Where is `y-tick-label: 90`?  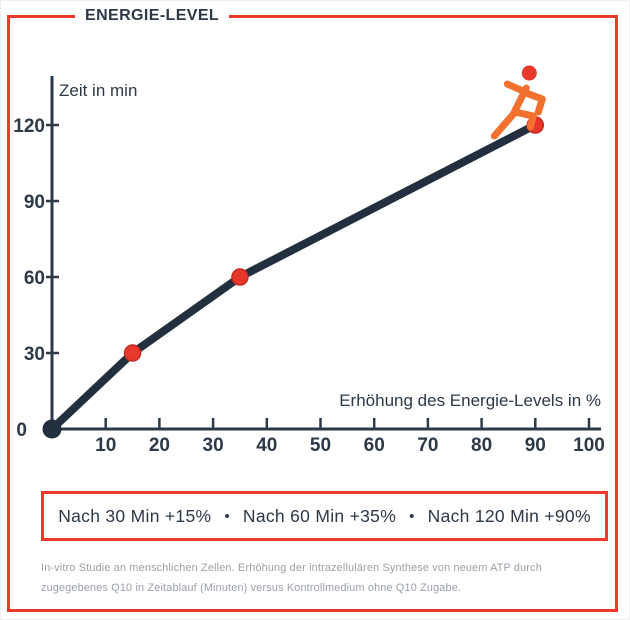 y-tick-label: 90 is located at coordinates (34, 202).